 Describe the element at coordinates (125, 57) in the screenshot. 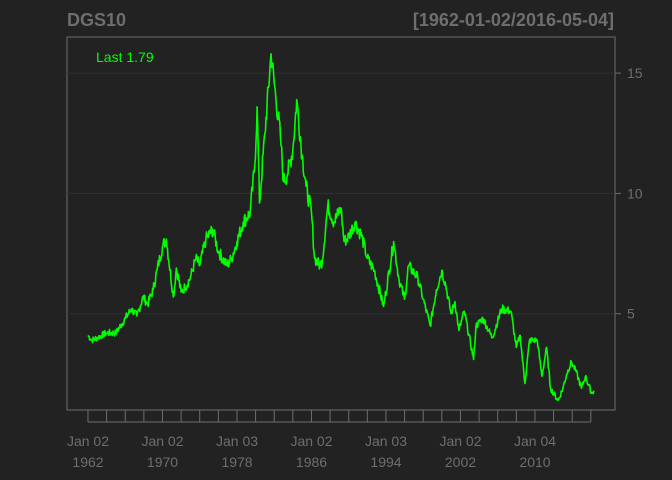

I see `last-value-label: Last 1.79` at that location.